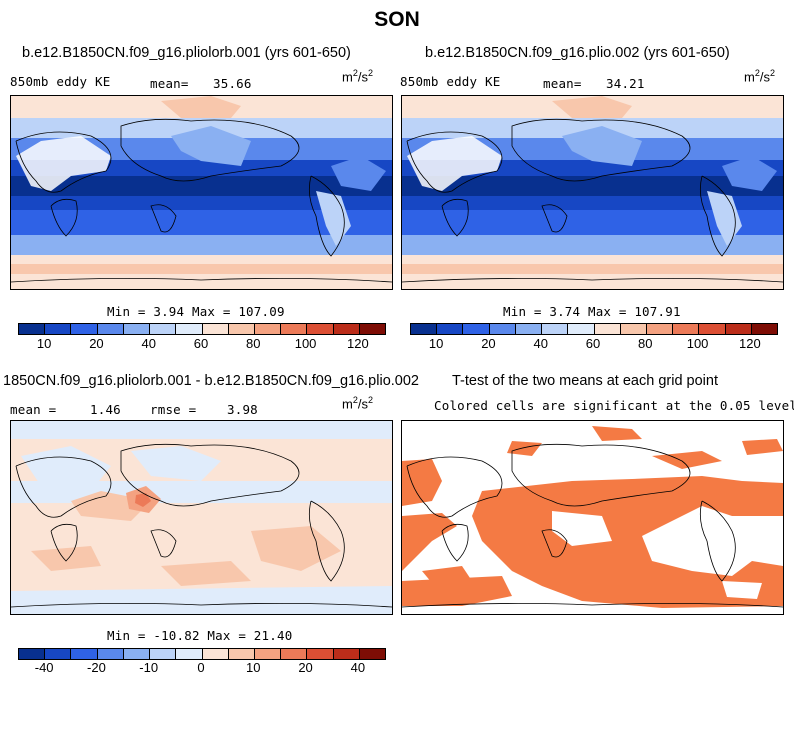 This screenshot has width=794, height=733. I want to click on panel1-colorbar, so click(202, 329).